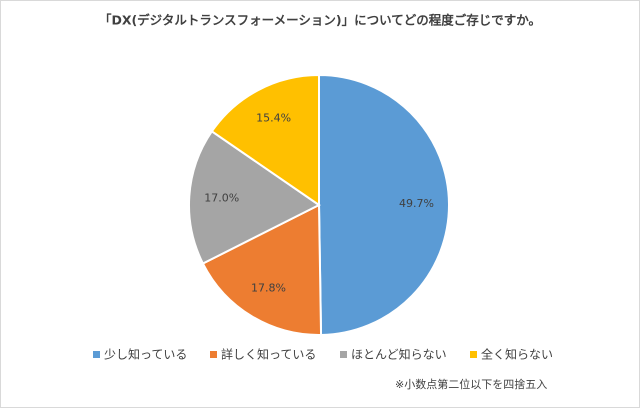  Describe the element at coordinates (399, 355) in the screenshot. I see `legend-label: ほとんど知らない` at that location.